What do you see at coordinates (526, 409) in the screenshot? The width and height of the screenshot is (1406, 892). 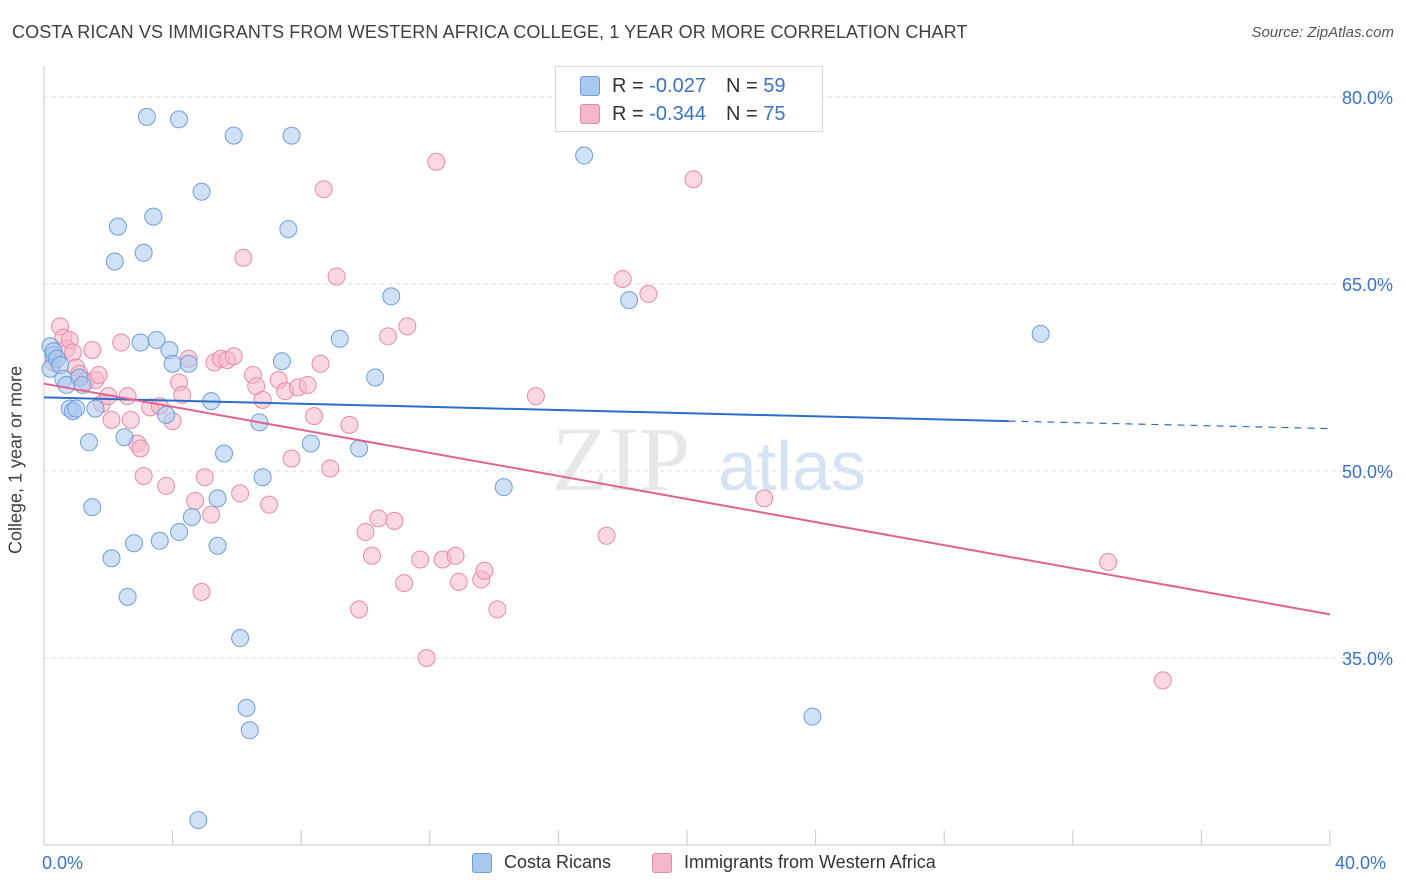 I see `costa-ricans-trend-line` at bounding box center [526, 409].